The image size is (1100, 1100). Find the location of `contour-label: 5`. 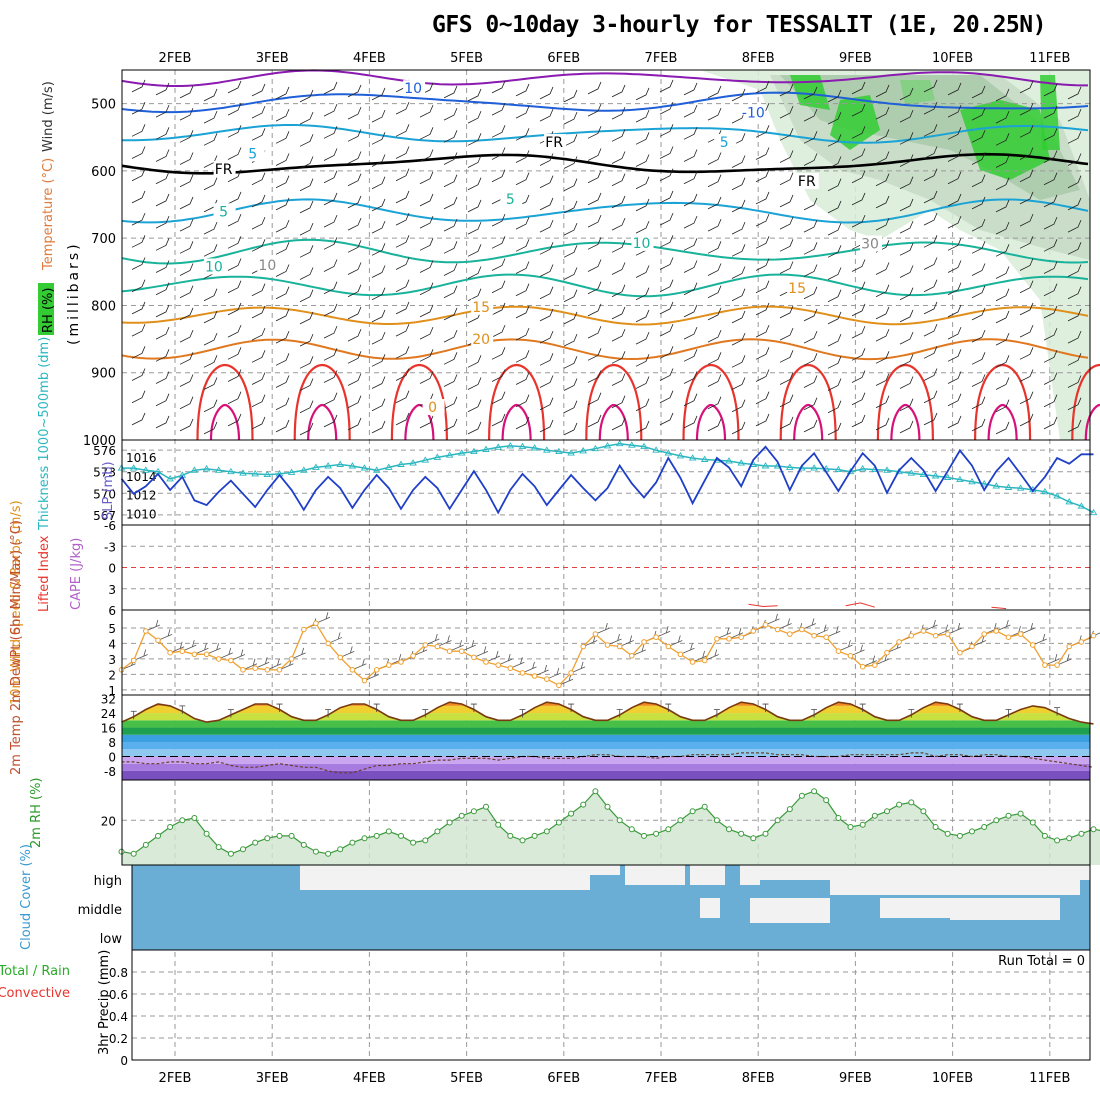

contour-label: 5 is located at coordinates (510, 200).